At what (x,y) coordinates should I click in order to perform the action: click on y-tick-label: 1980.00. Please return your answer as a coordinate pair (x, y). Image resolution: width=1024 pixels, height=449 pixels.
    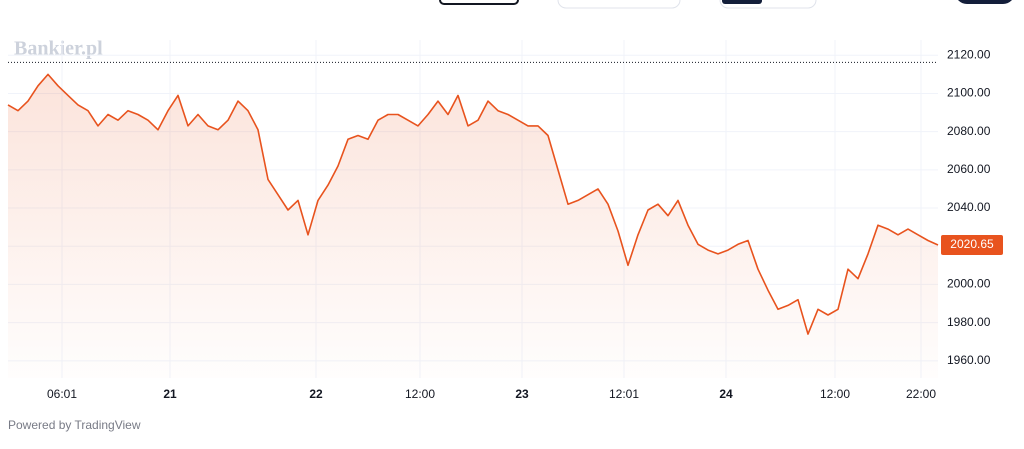
    Looking at the image, I should click on (969, 322).